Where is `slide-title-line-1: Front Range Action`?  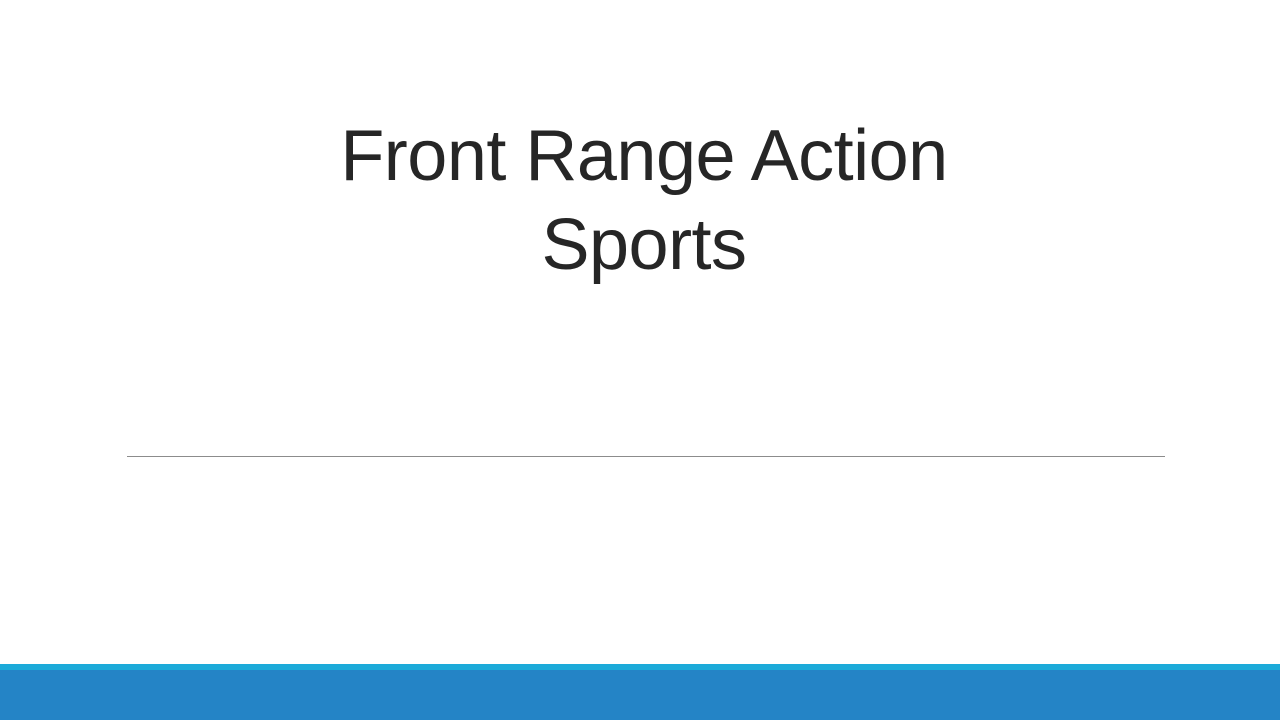
slide-title-line-1: Front Range Action is located at coordinates (644, 156).